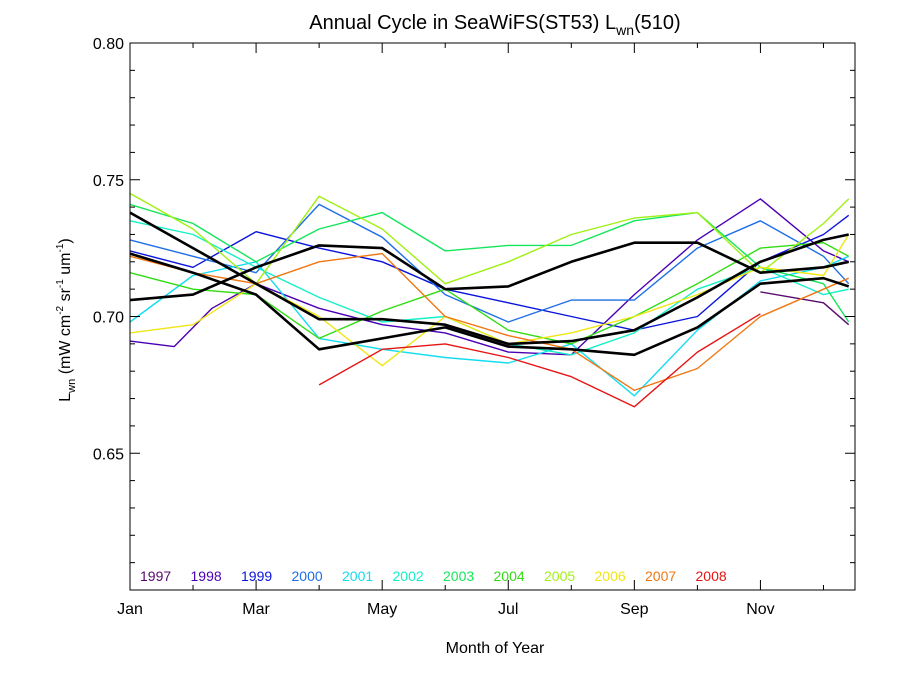 This screenshot has width=900, height=675. Describe the element at coordinates (108, 454) in the screenshot. I see `y-tick-label: 0.65` at that location.